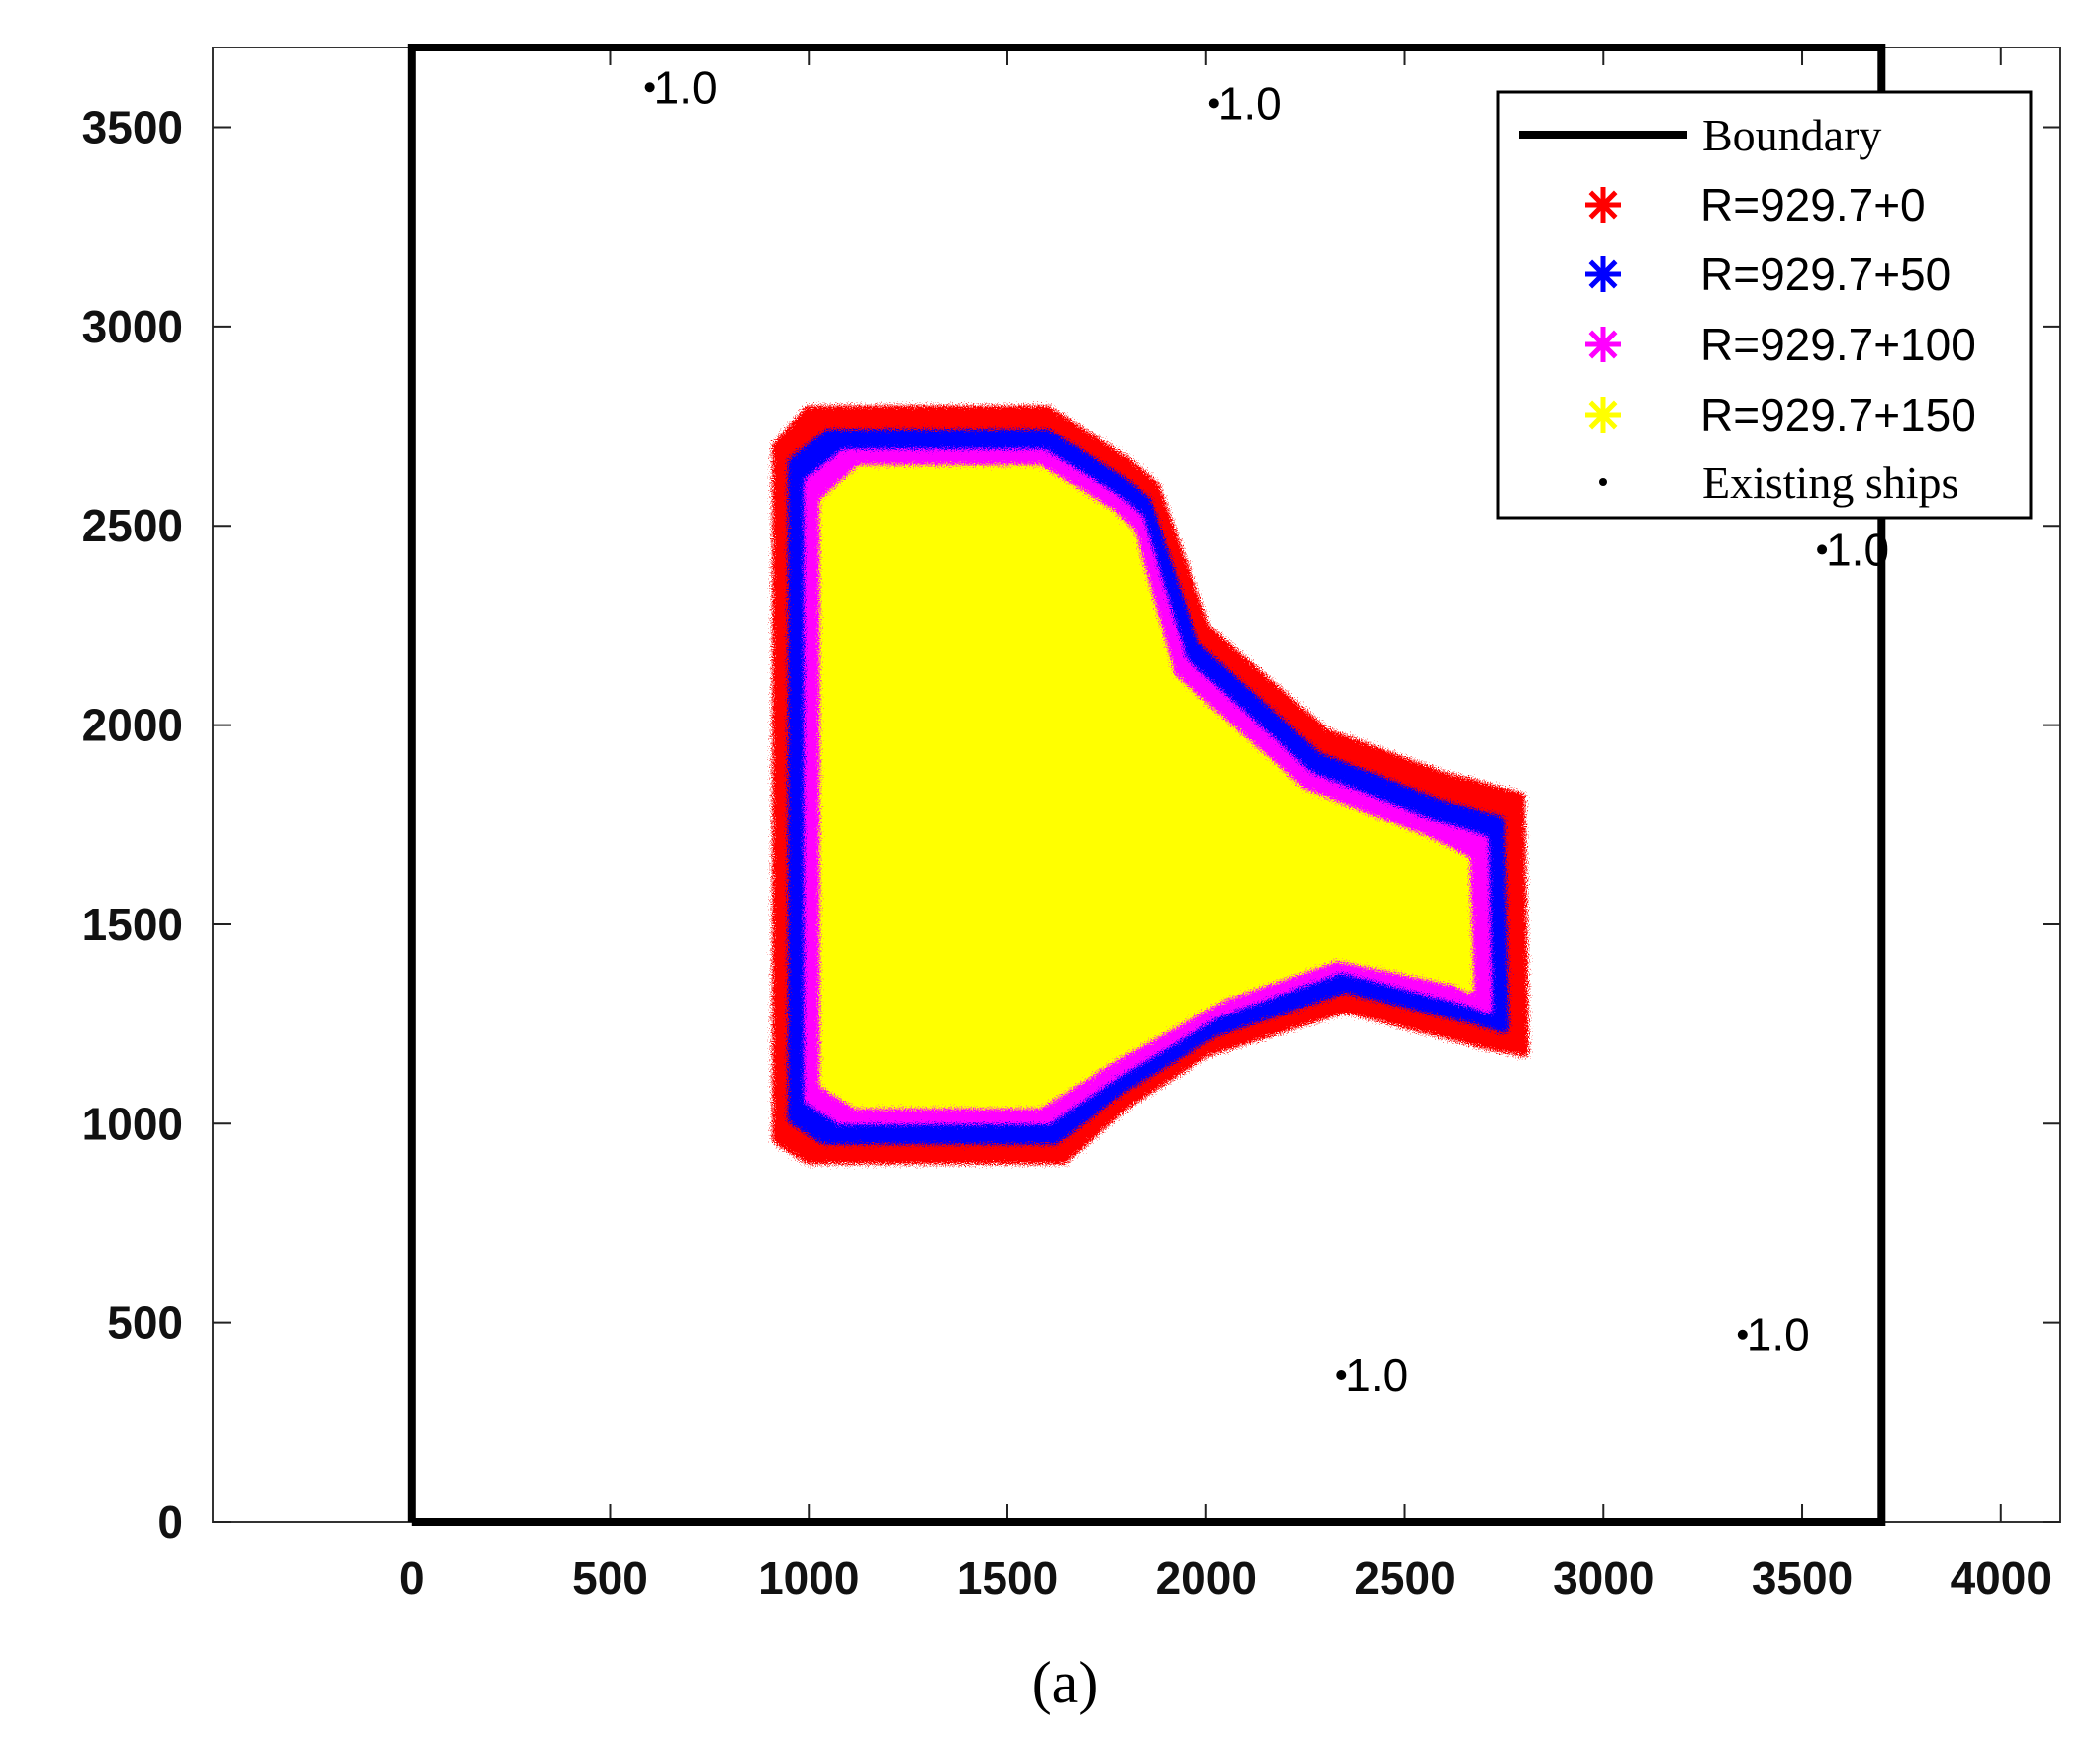 This screenshot has height=1740, width=2100. I want to click on x-tick-label: 0, so click(412, 1577).